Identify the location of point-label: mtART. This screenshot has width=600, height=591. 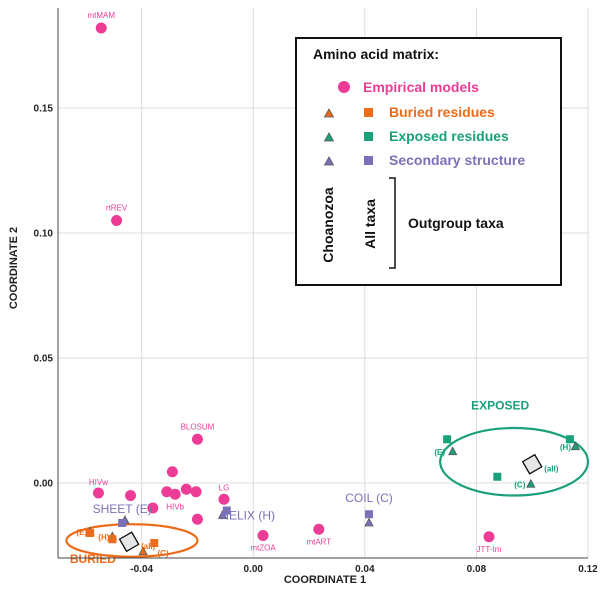
(318, 541).